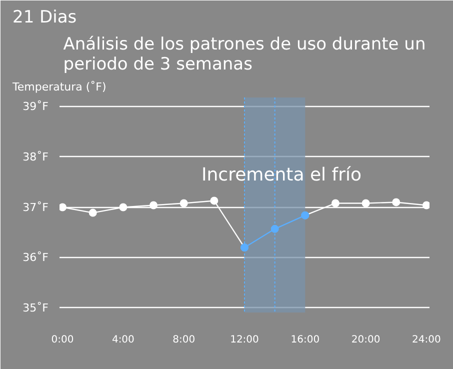 This screenshot has width=453, height=369. I want to click on y-tick-label: 36˚F, so click(35, 257).